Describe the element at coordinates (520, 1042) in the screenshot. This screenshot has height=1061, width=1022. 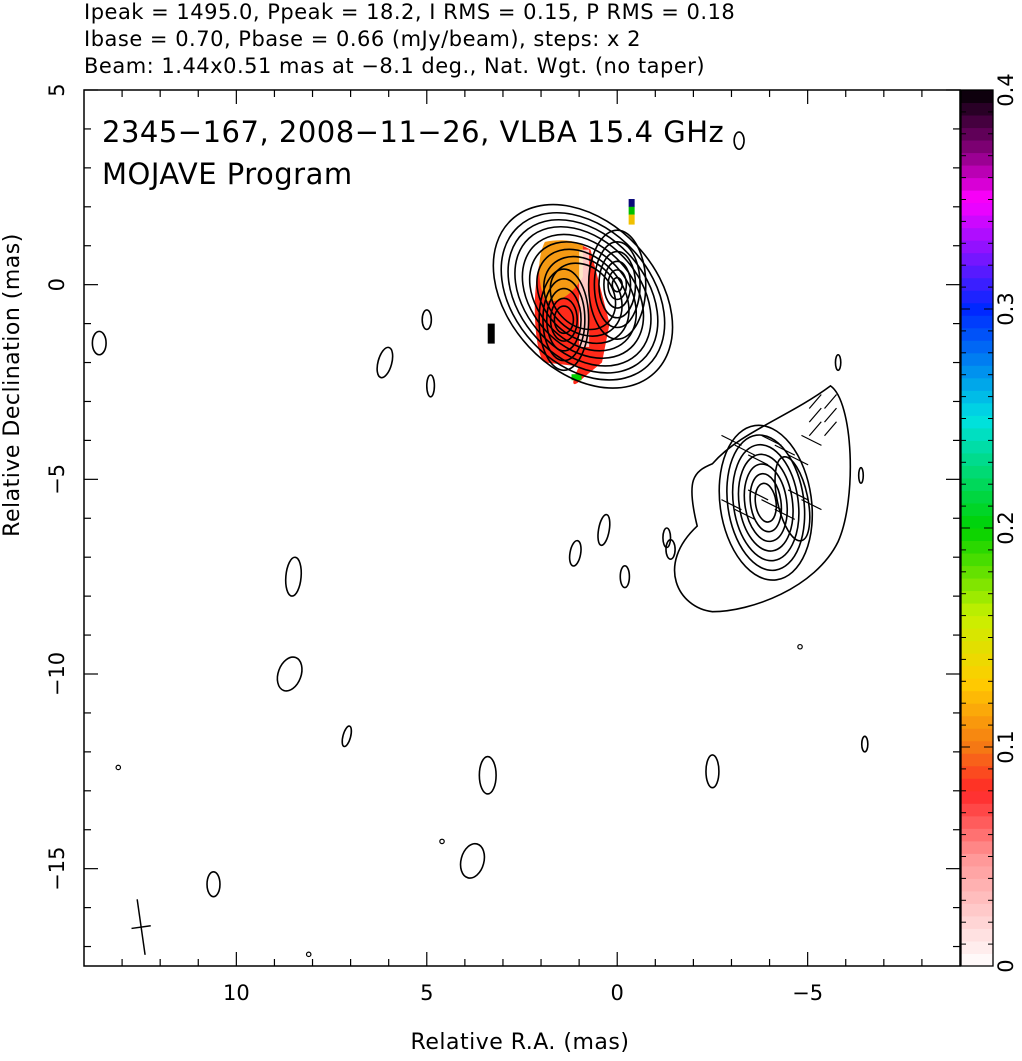
I see `x-axis-label: Relative R.A. (mas)` at that location.